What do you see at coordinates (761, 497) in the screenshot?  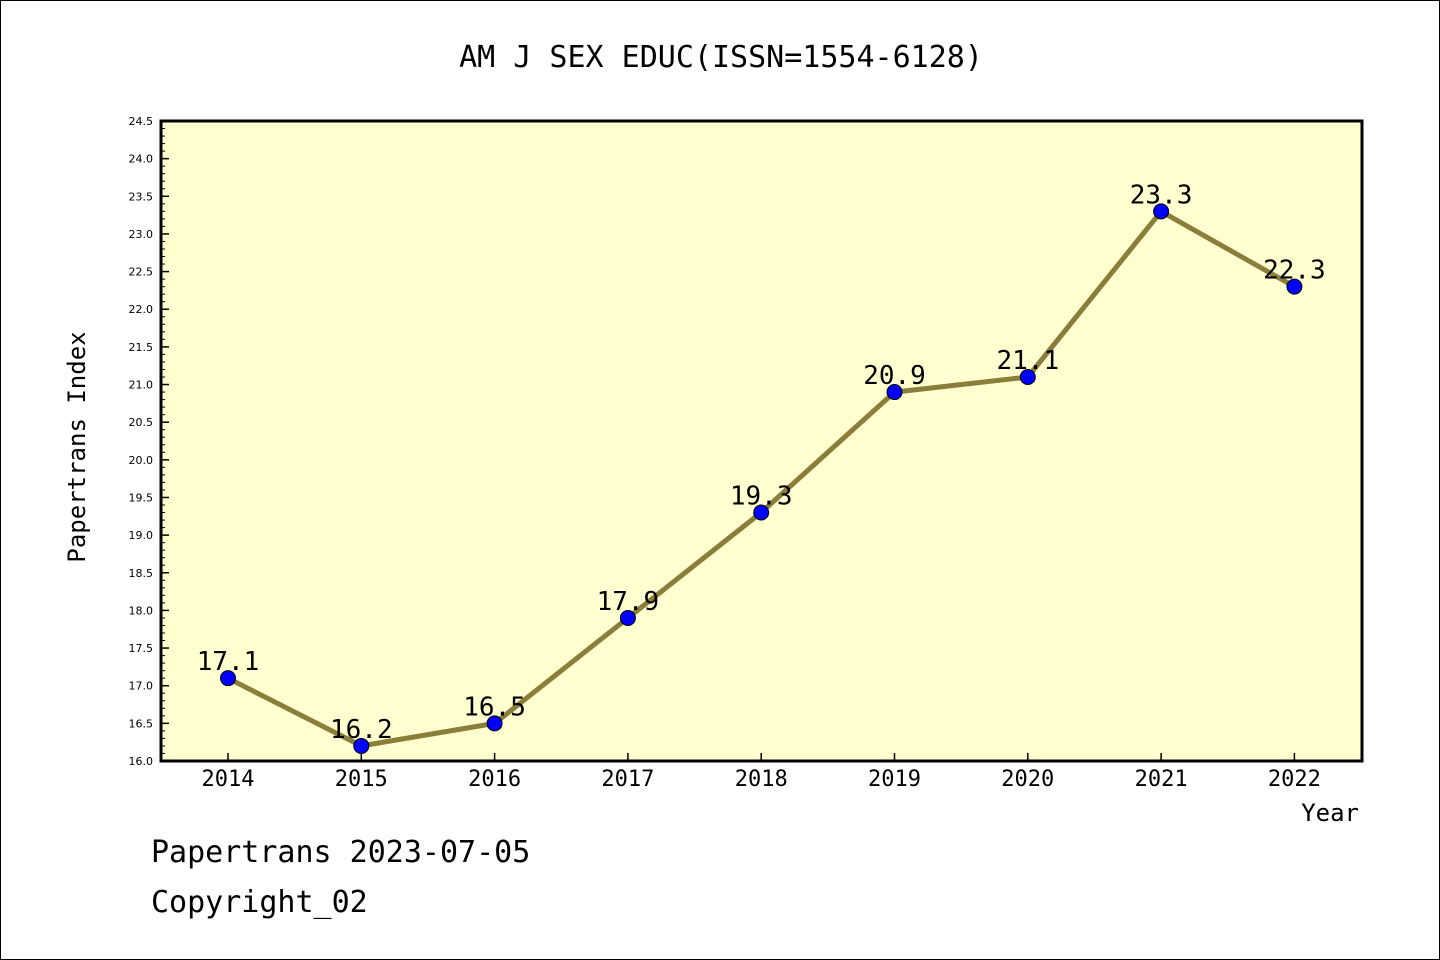 I see `data-label: 19.3` at bounding box center [761, 497].